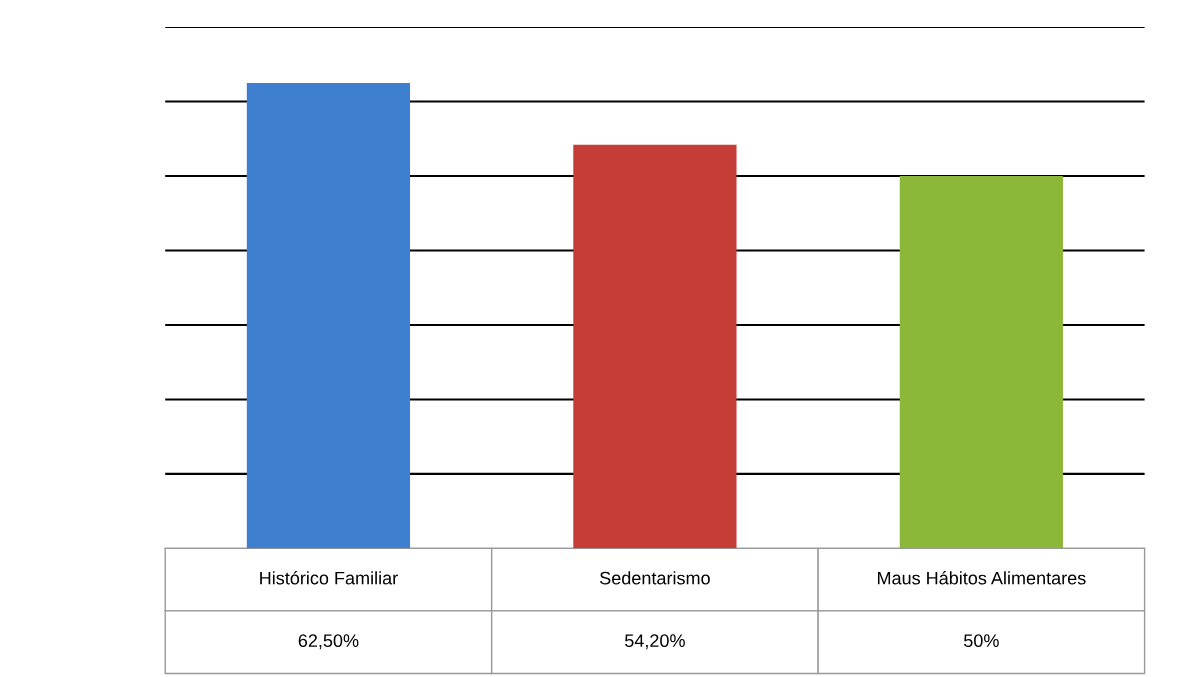 This screenshot has width=1180, height=677. Describe the element at coordinates (655, 642) in the screenshot. I see `data-label: 54,20%` at that location.